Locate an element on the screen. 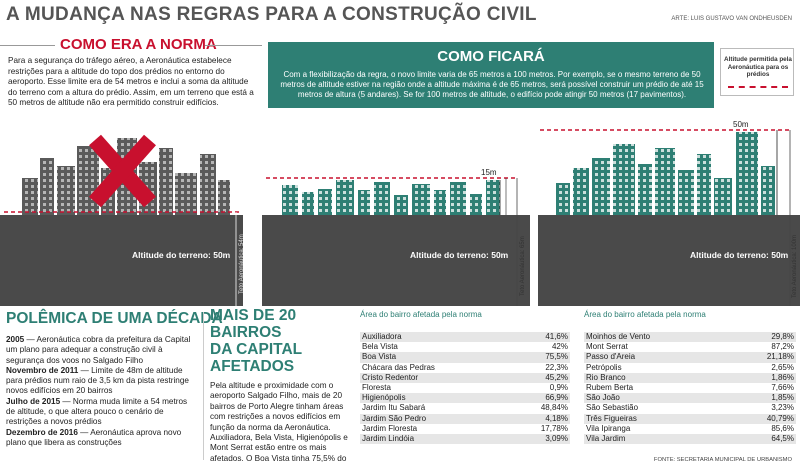 The width and height of the screenshot is (800, 465). table-row: Cristo Redentor 45,2% is located at coordinates (465, 377).